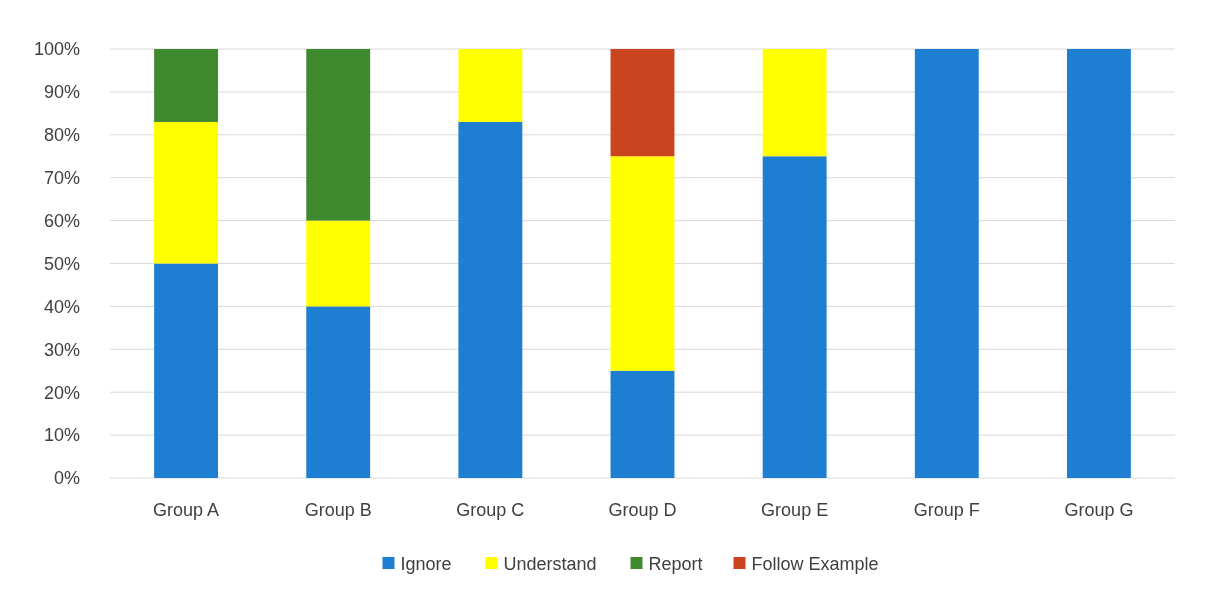 The height and width of the screenshot is (599, 1223). I want to click on x-tick-label: Group B, so click(338, 510).